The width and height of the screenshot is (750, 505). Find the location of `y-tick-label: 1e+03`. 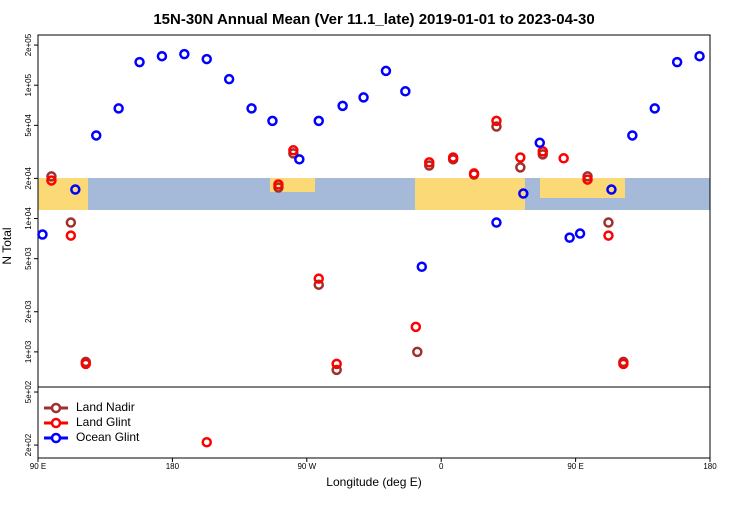

y-tick-label: 1e+03 is located at coordinates (28, 351).